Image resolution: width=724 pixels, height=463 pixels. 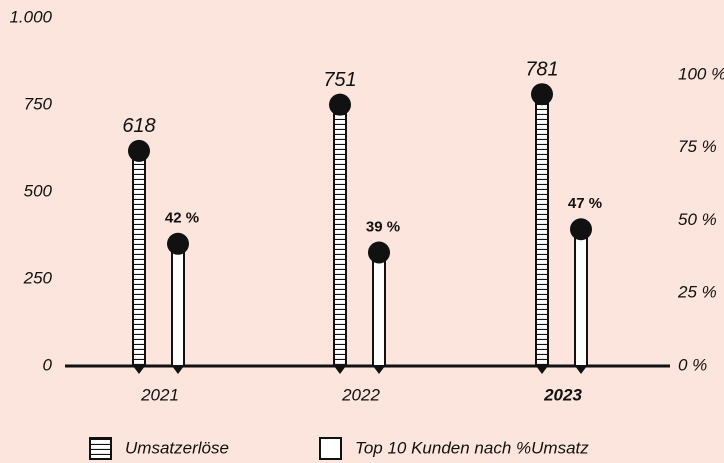 I want to click on y-tick-label: 1.000, so click(x=30, y=16).